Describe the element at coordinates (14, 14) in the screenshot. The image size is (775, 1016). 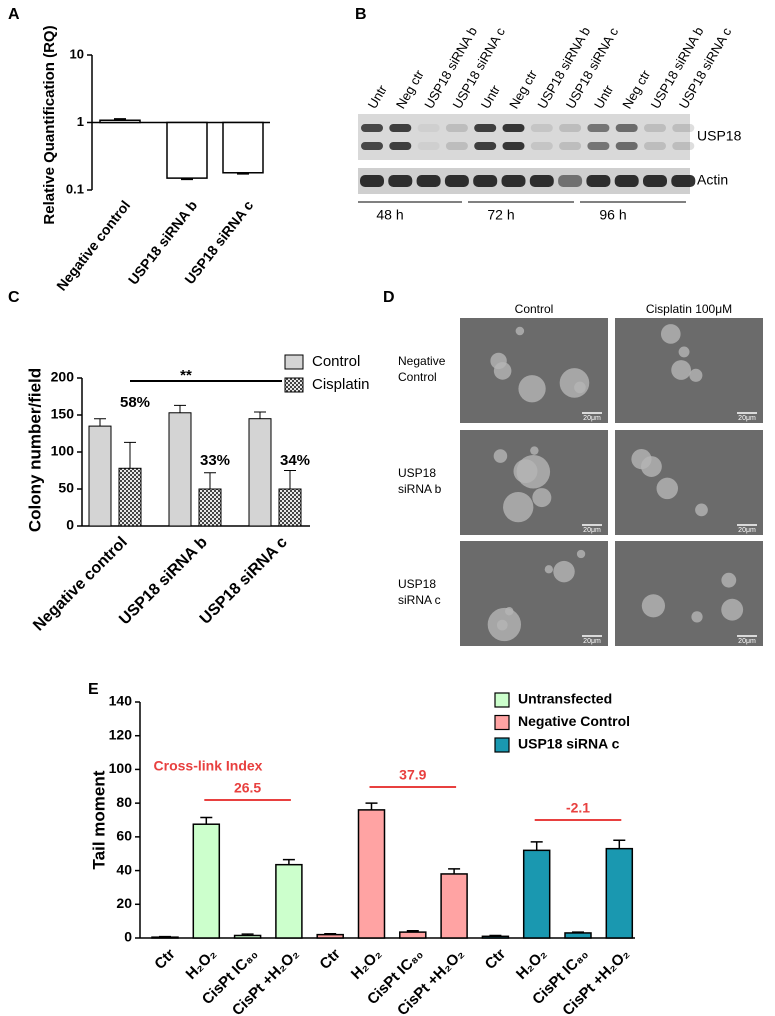
I see `panel-letter: A` at that location.